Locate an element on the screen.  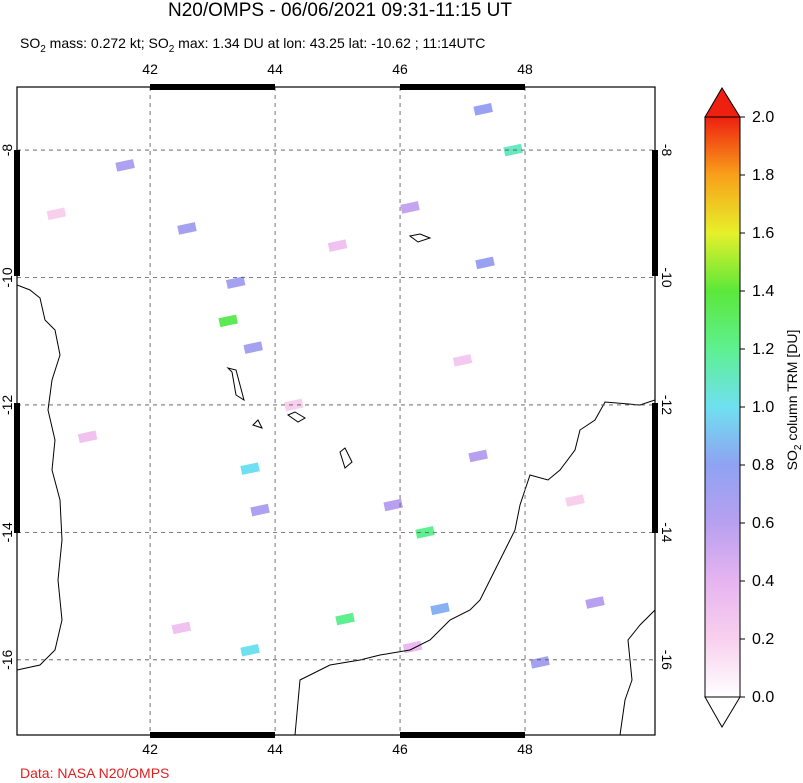
colorbar-tick-label: 1.2 is located at coordinates (763, 349).